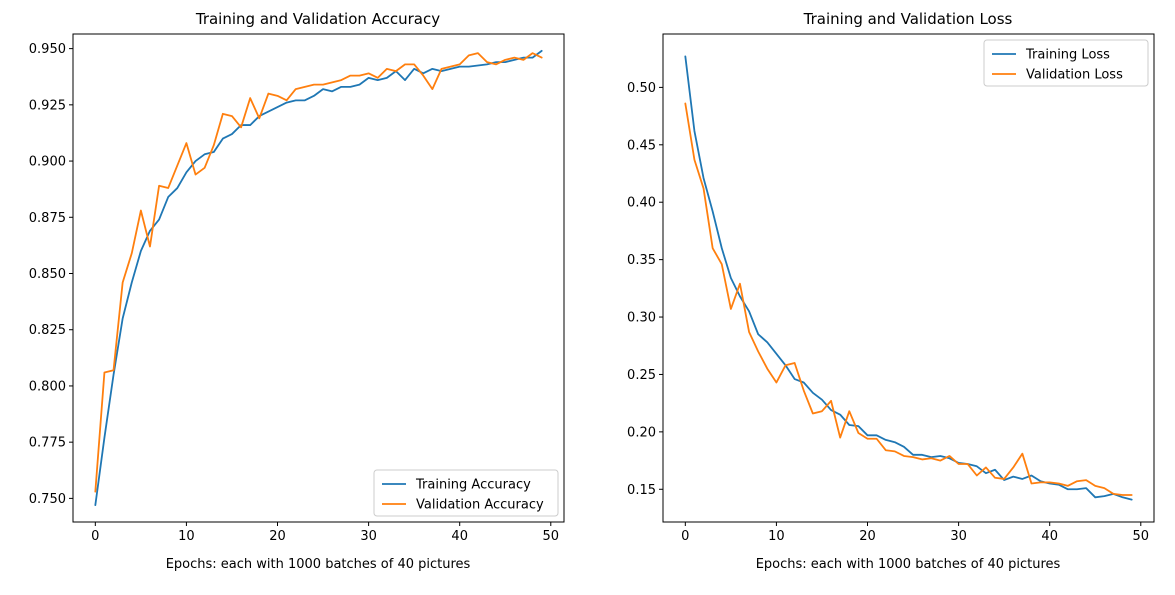 This screenshot has height=595, width=1175. What do you see at coordinates (47, 162) in the screenshot?
I see `y-tick-label: 0.900` at bounding box center [47, 162].